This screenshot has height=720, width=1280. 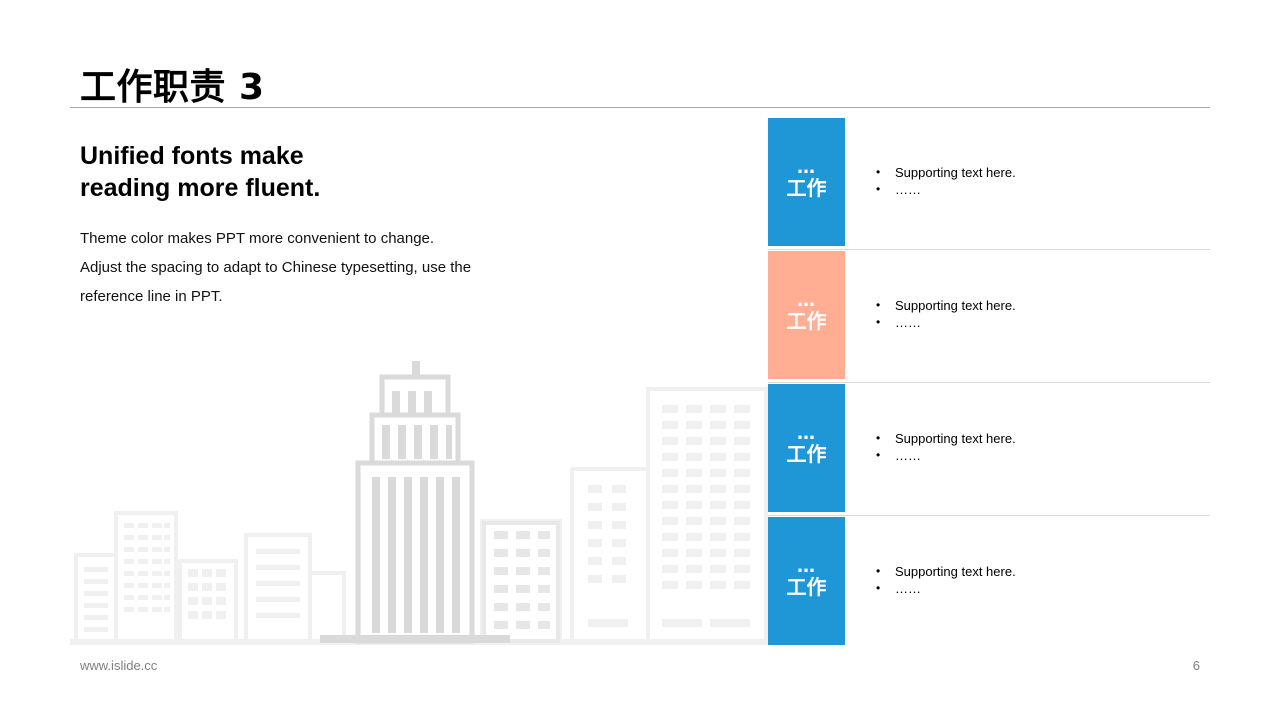 What do you see at coordinates (172, 87) in the screenshot?
I see `slide-title: 工作职责 3` at bounding box center [172, 87].